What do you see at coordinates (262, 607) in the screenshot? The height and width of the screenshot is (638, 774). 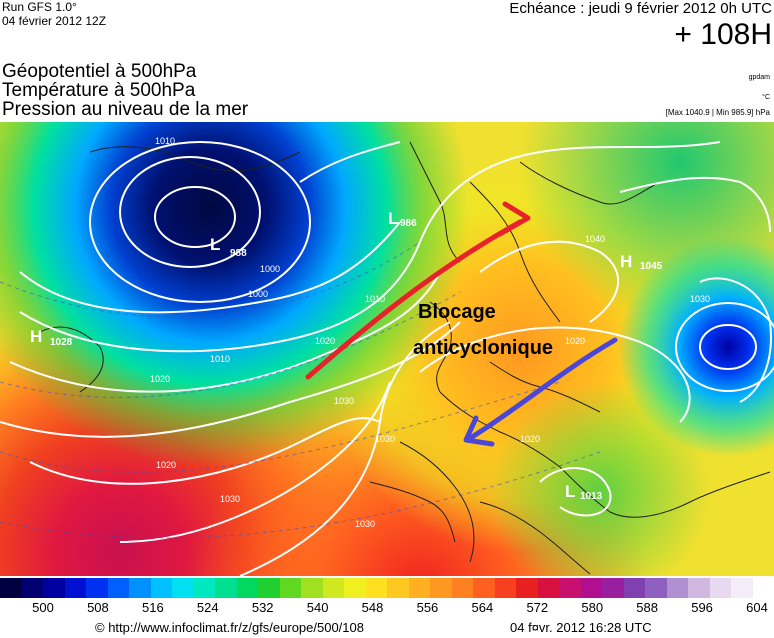 I see `colorbar-tick-label: 532` at bounding box center [262, 607].